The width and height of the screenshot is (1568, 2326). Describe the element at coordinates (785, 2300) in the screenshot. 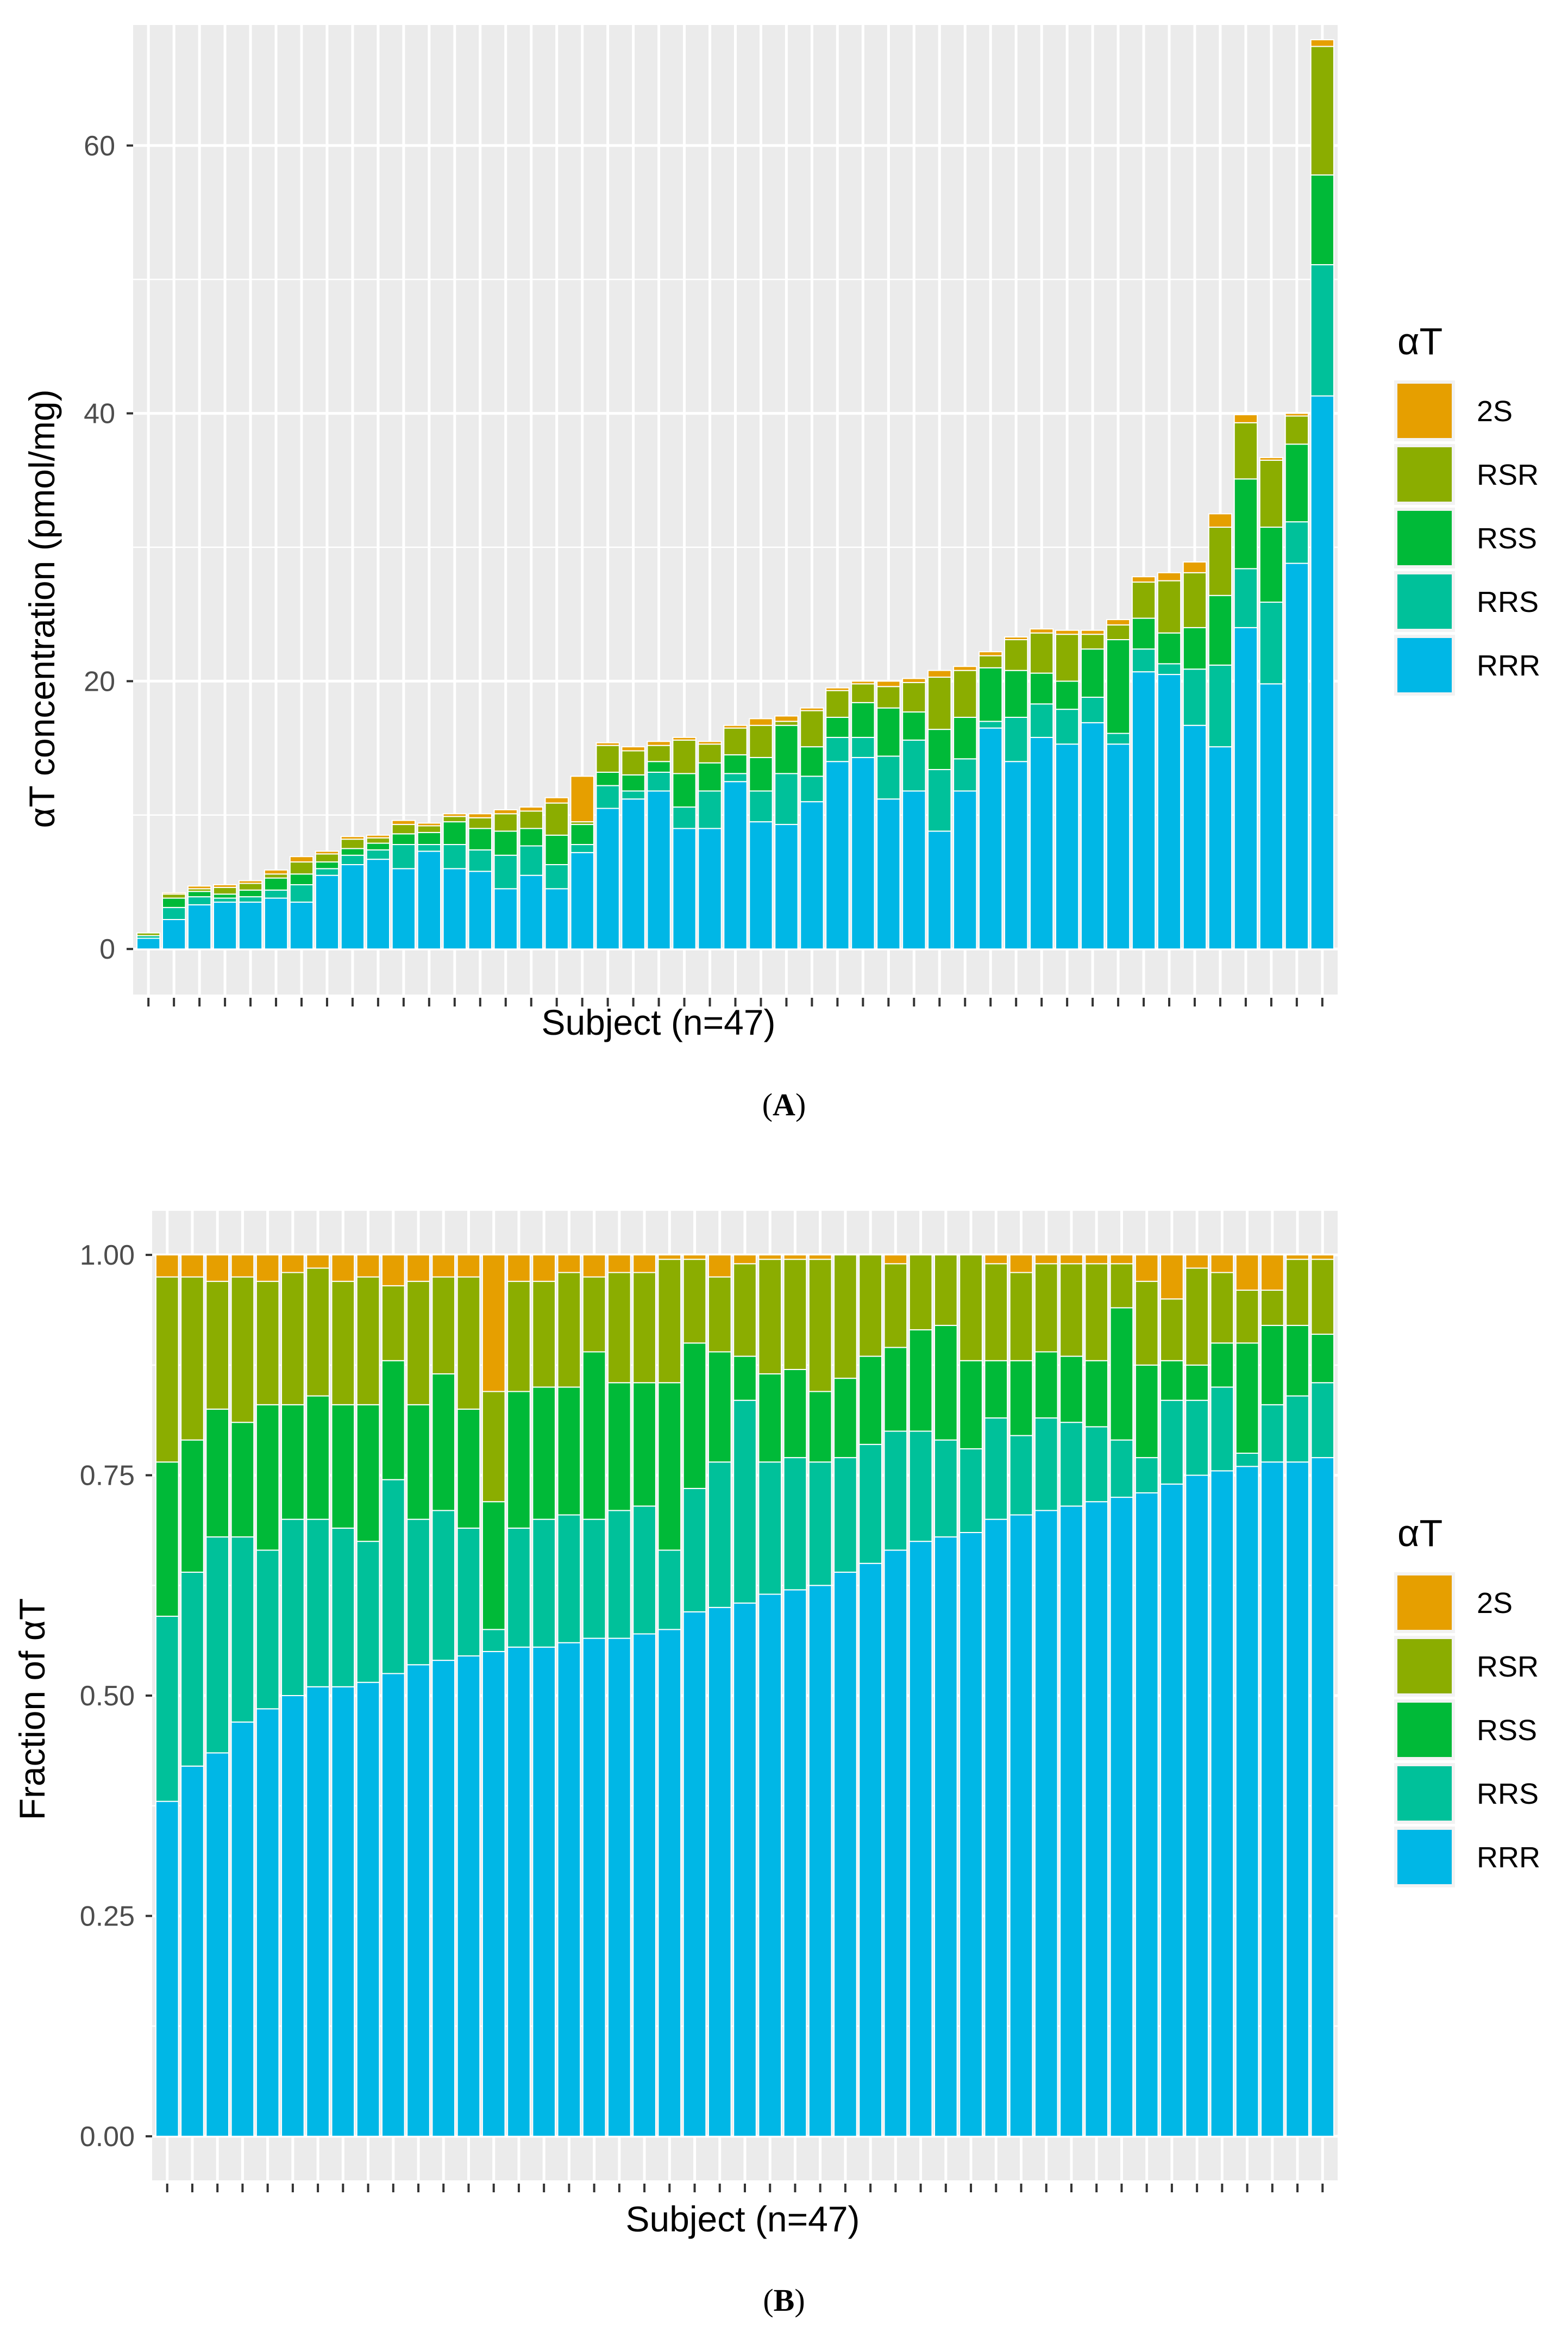

I see `panel-b-caption-letter: B` at that location.